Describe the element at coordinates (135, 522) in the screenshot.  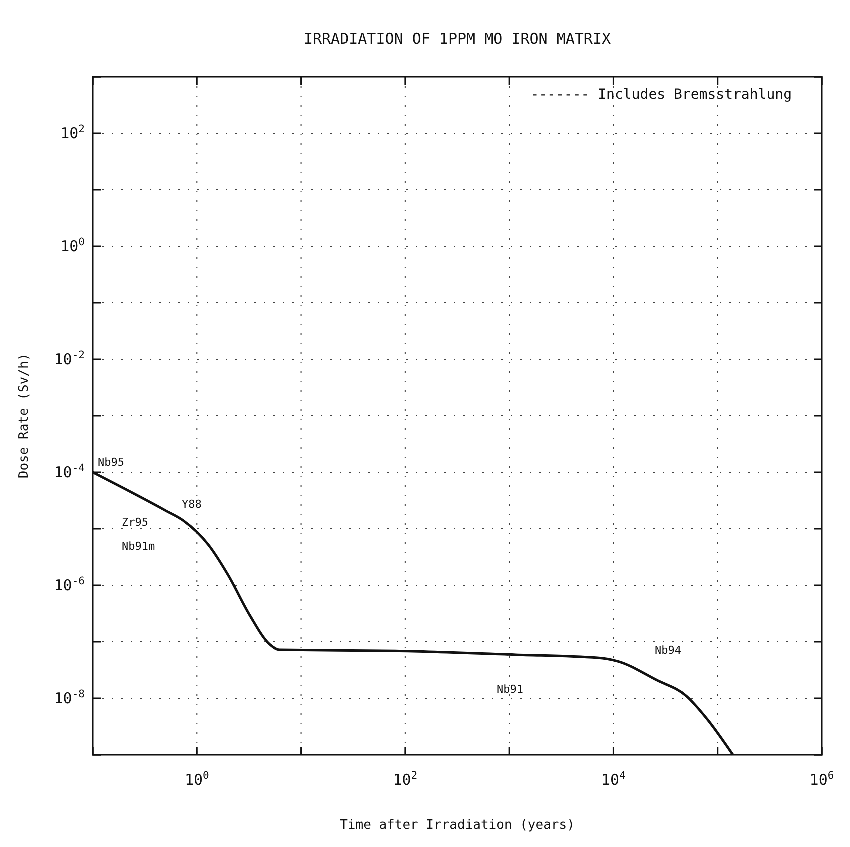
I see `annotation: Zr95` at that location.